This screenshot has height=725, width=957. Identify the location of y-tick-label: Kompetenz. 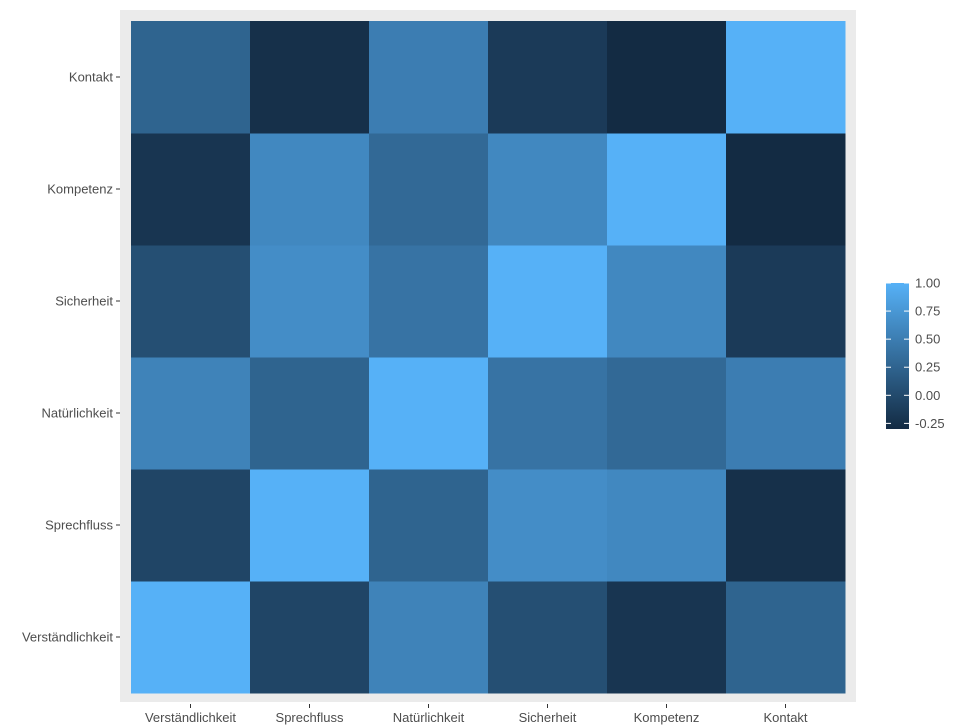
(80, 189).